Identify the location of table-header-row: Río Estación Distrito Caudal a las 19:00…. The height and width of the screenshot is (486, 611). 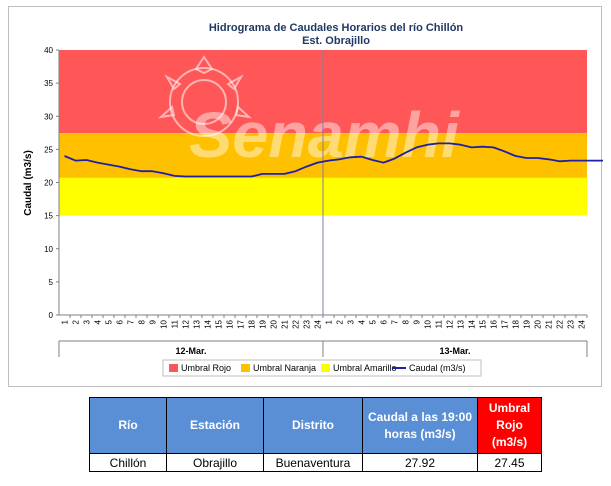
(315, 425).